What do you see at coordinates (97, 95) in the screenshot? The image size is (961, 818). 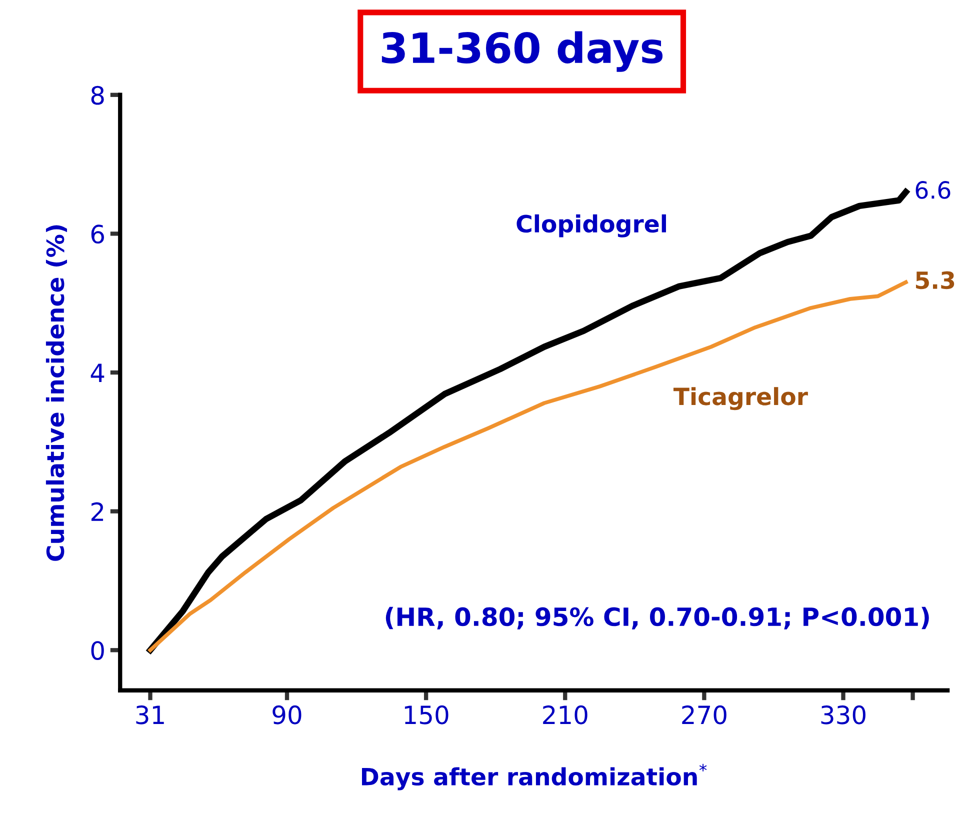 I see `y-tick-label: 8` at bounding box center [97, 95].